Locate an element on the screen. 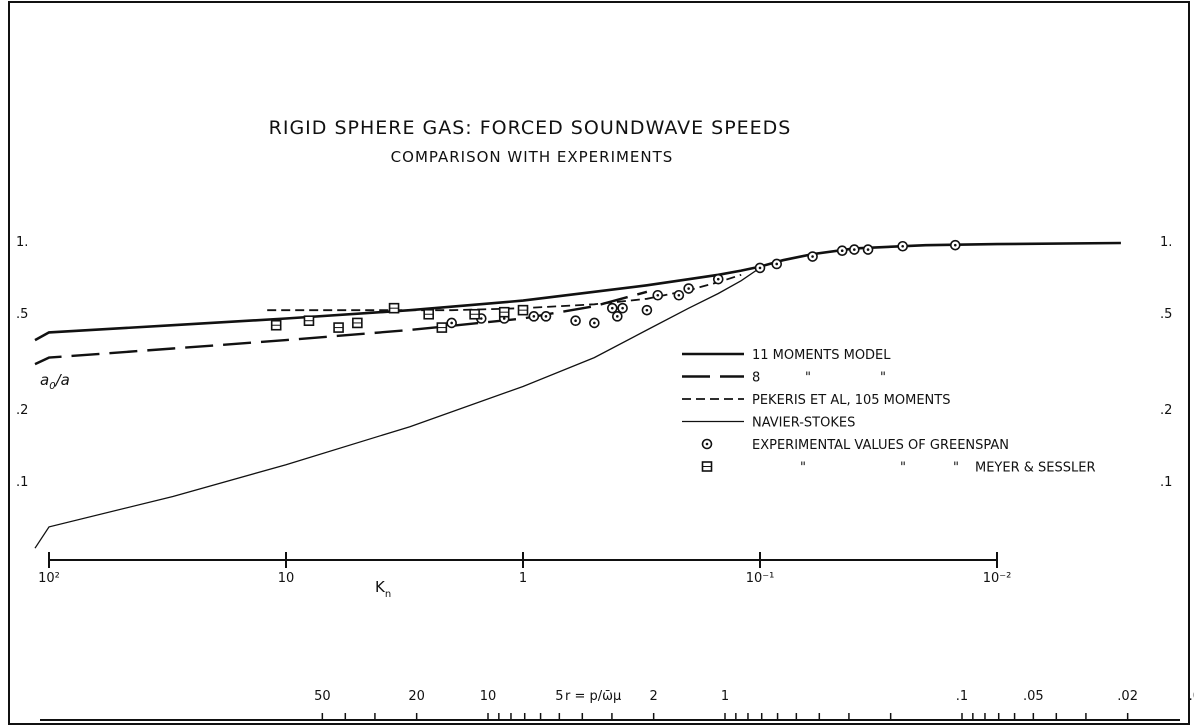 The width and height of the screenshot is (1194, 728). kn-axis: 10² 10 1 10⁻¹ 10⁻² Kn is located at coordinates (524, 576).